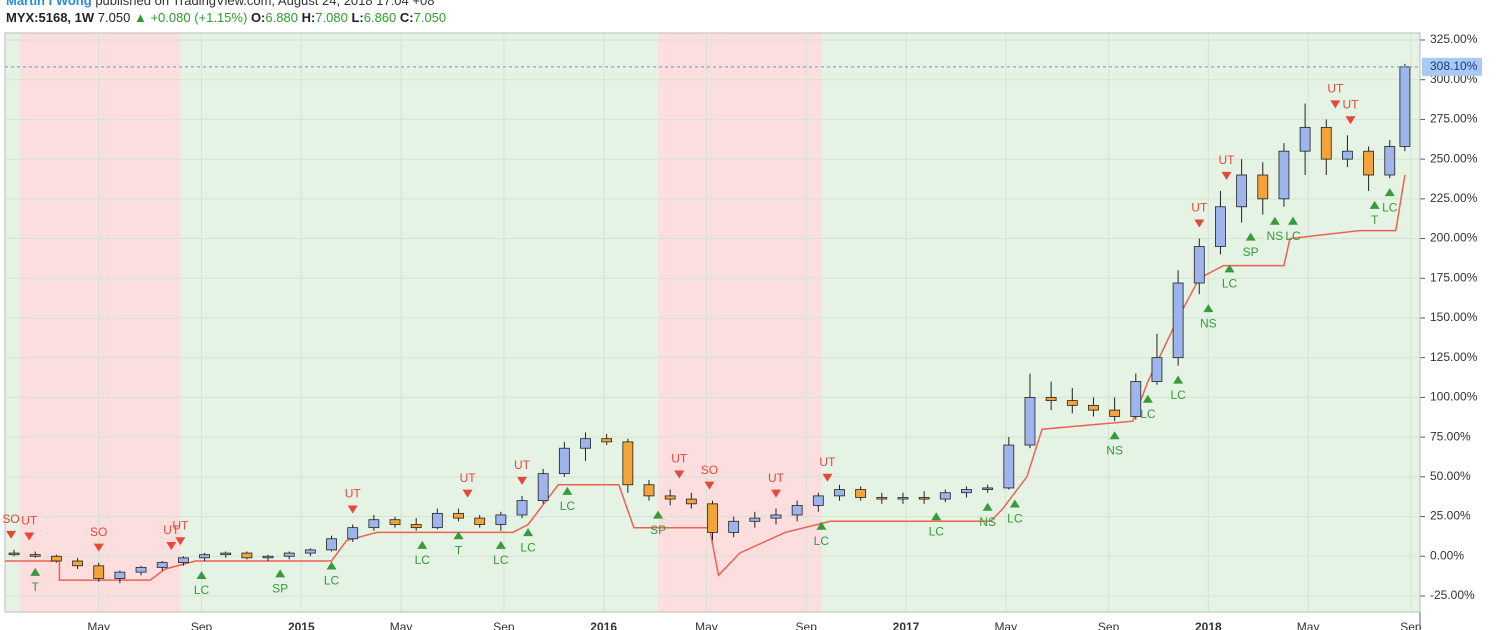  Describe the element at coordinates (50, 17) in the screenshot. I see `symbol: MYX:5168, 1W` at that location.